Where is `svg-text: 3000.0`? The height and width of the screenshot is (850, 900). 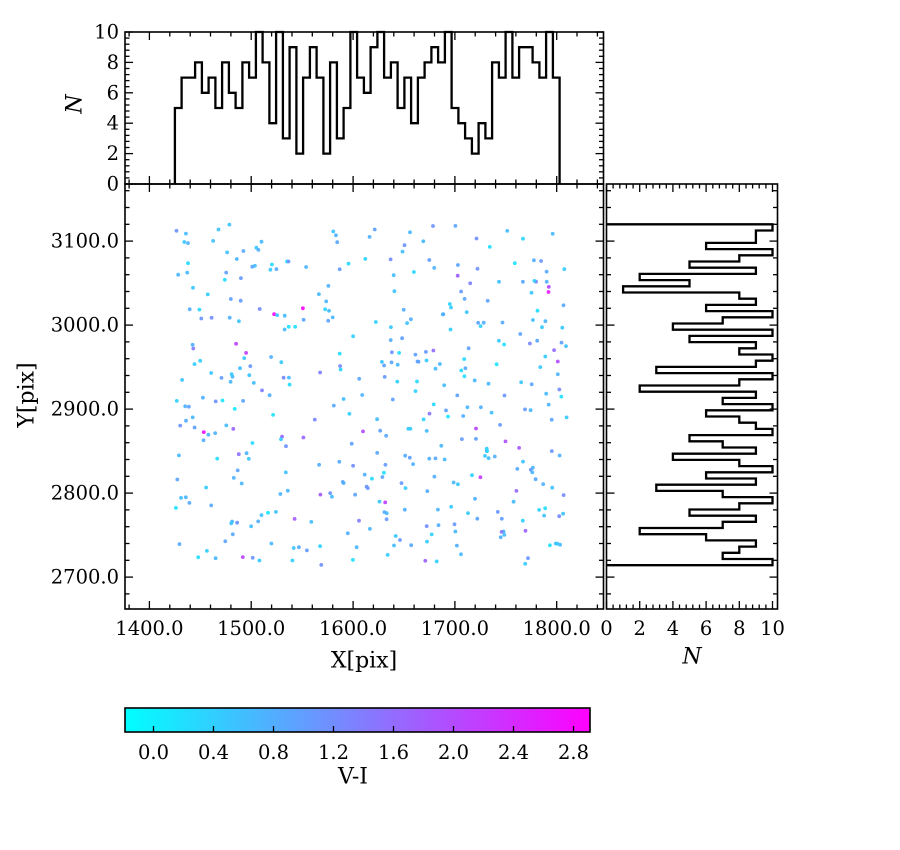 svg-text: 3000.0 is located at coordinates (85, 325).